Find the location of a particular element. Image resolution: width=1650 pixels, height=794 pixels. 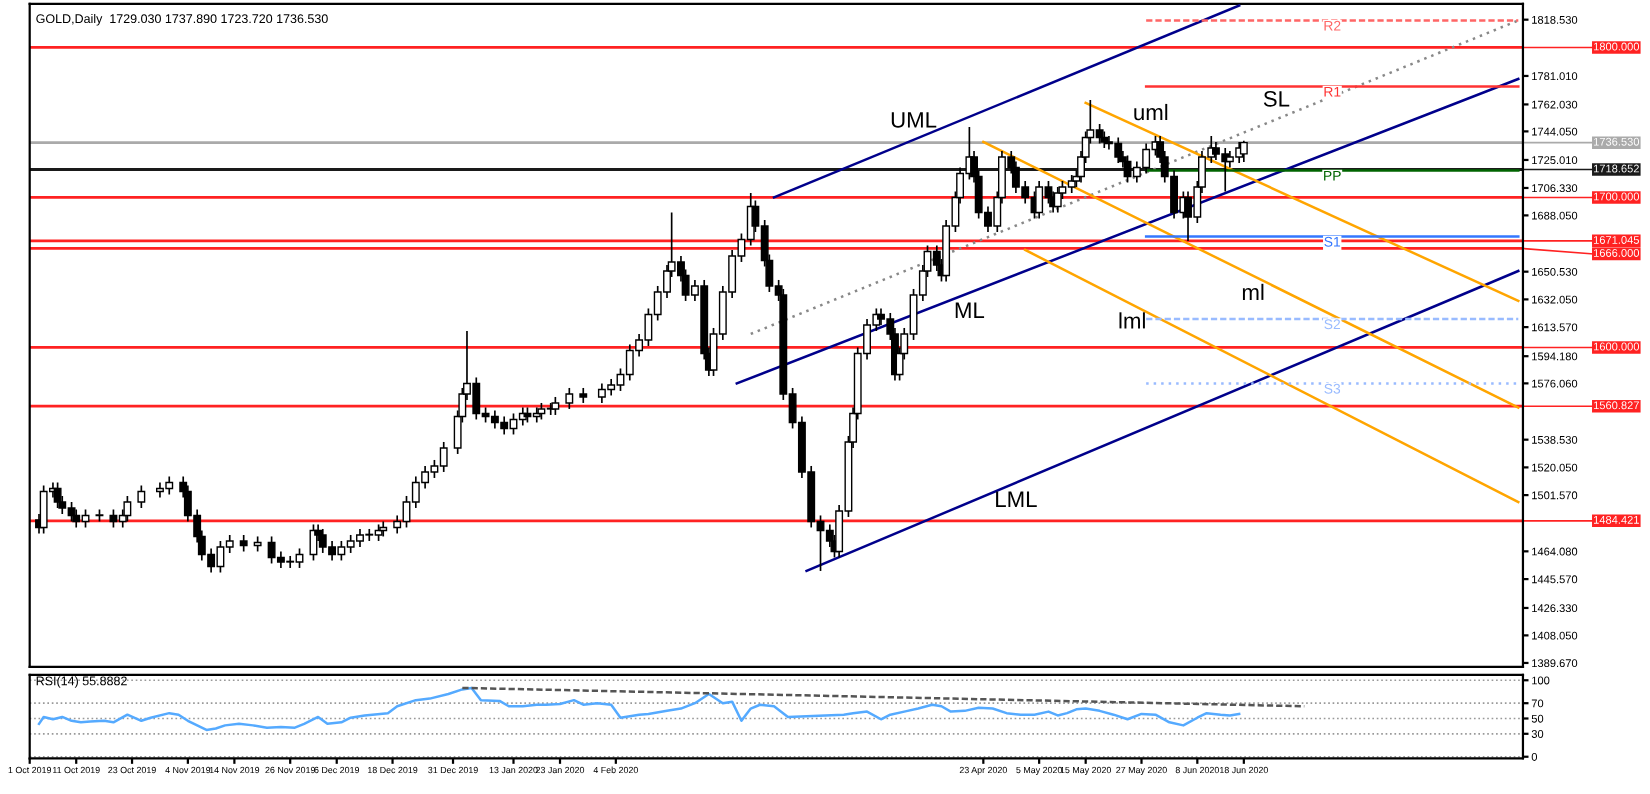

annotation: SL is located at coordinates (1276, 99).